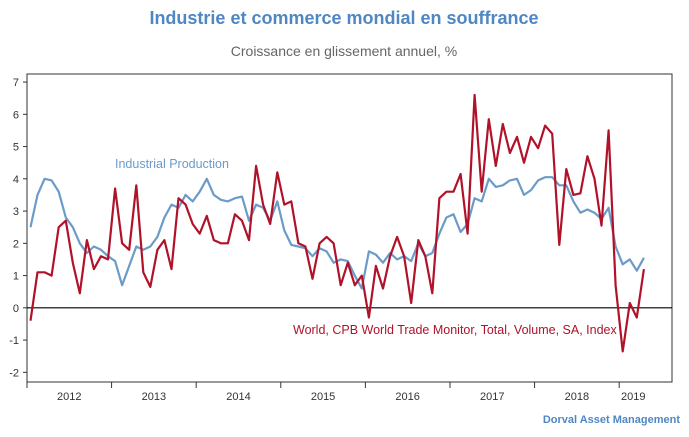 The width and height of the screenshot is (689, 437). Describe the element at coordinates (577, 397) in the screenshot. I see `x-tick-label: 2018` at that location.